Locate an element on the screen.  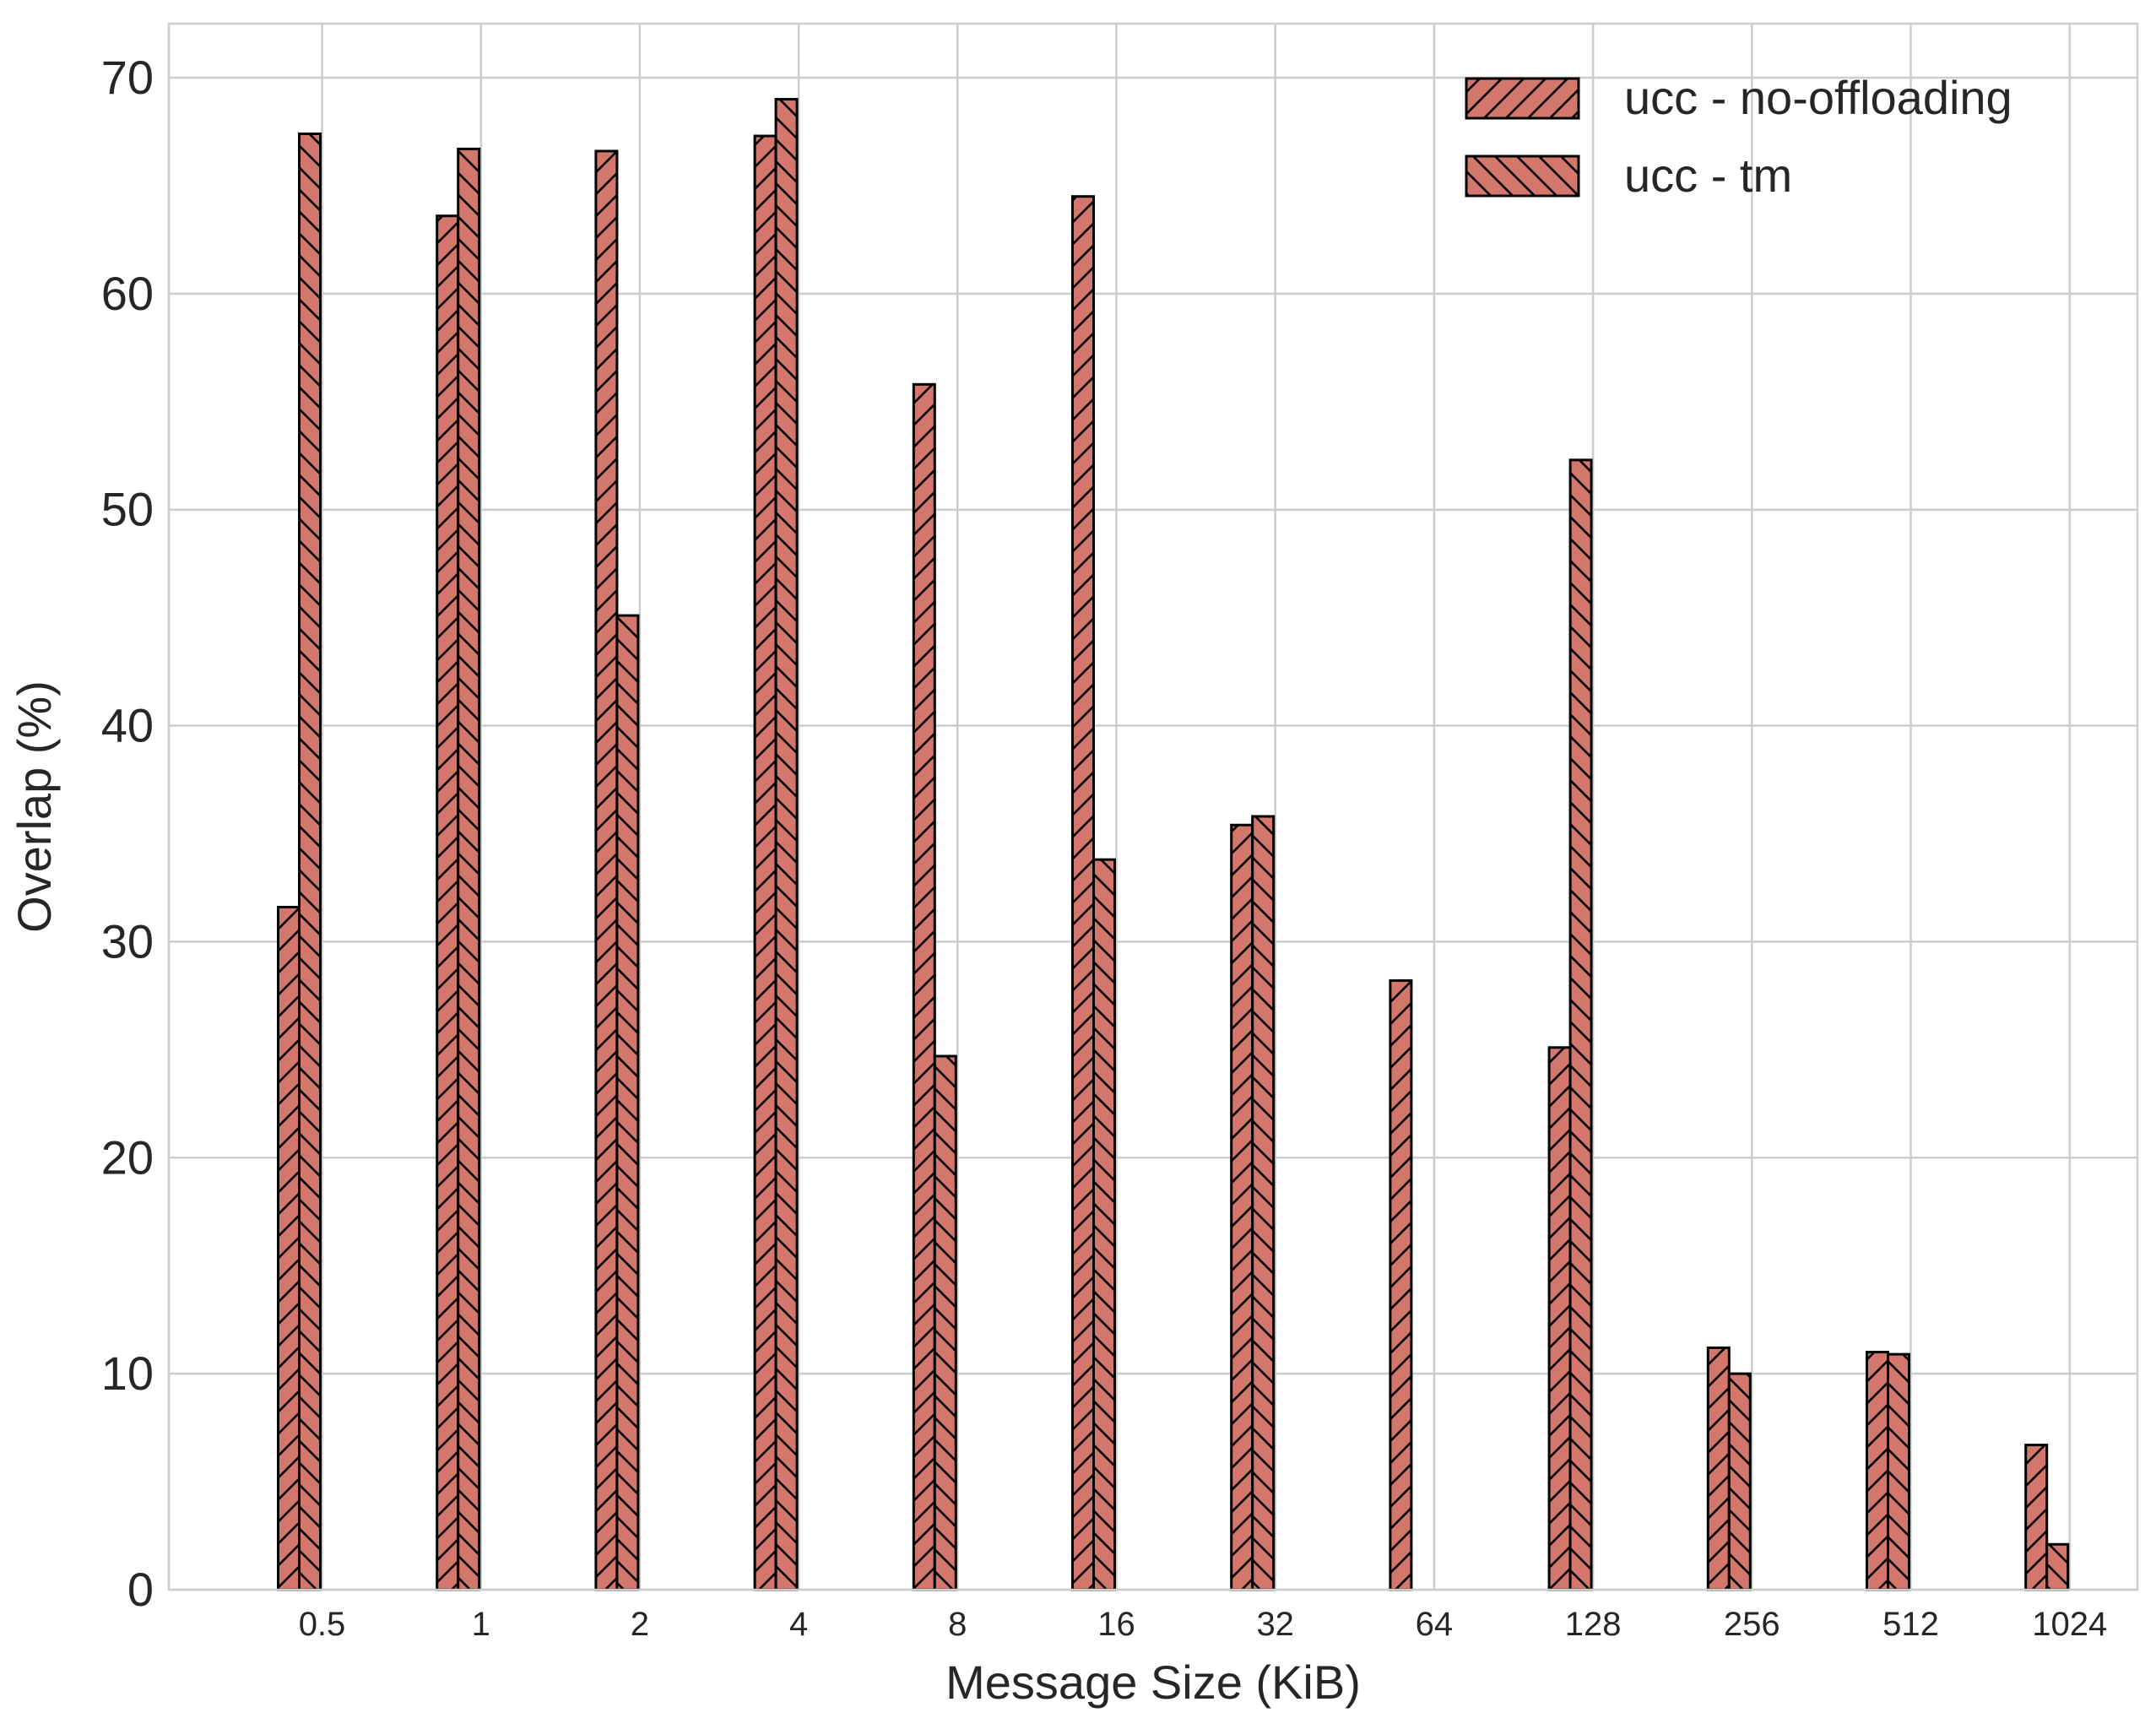
y-tick-label-20: 20 is located at coordinates (127, 1157).